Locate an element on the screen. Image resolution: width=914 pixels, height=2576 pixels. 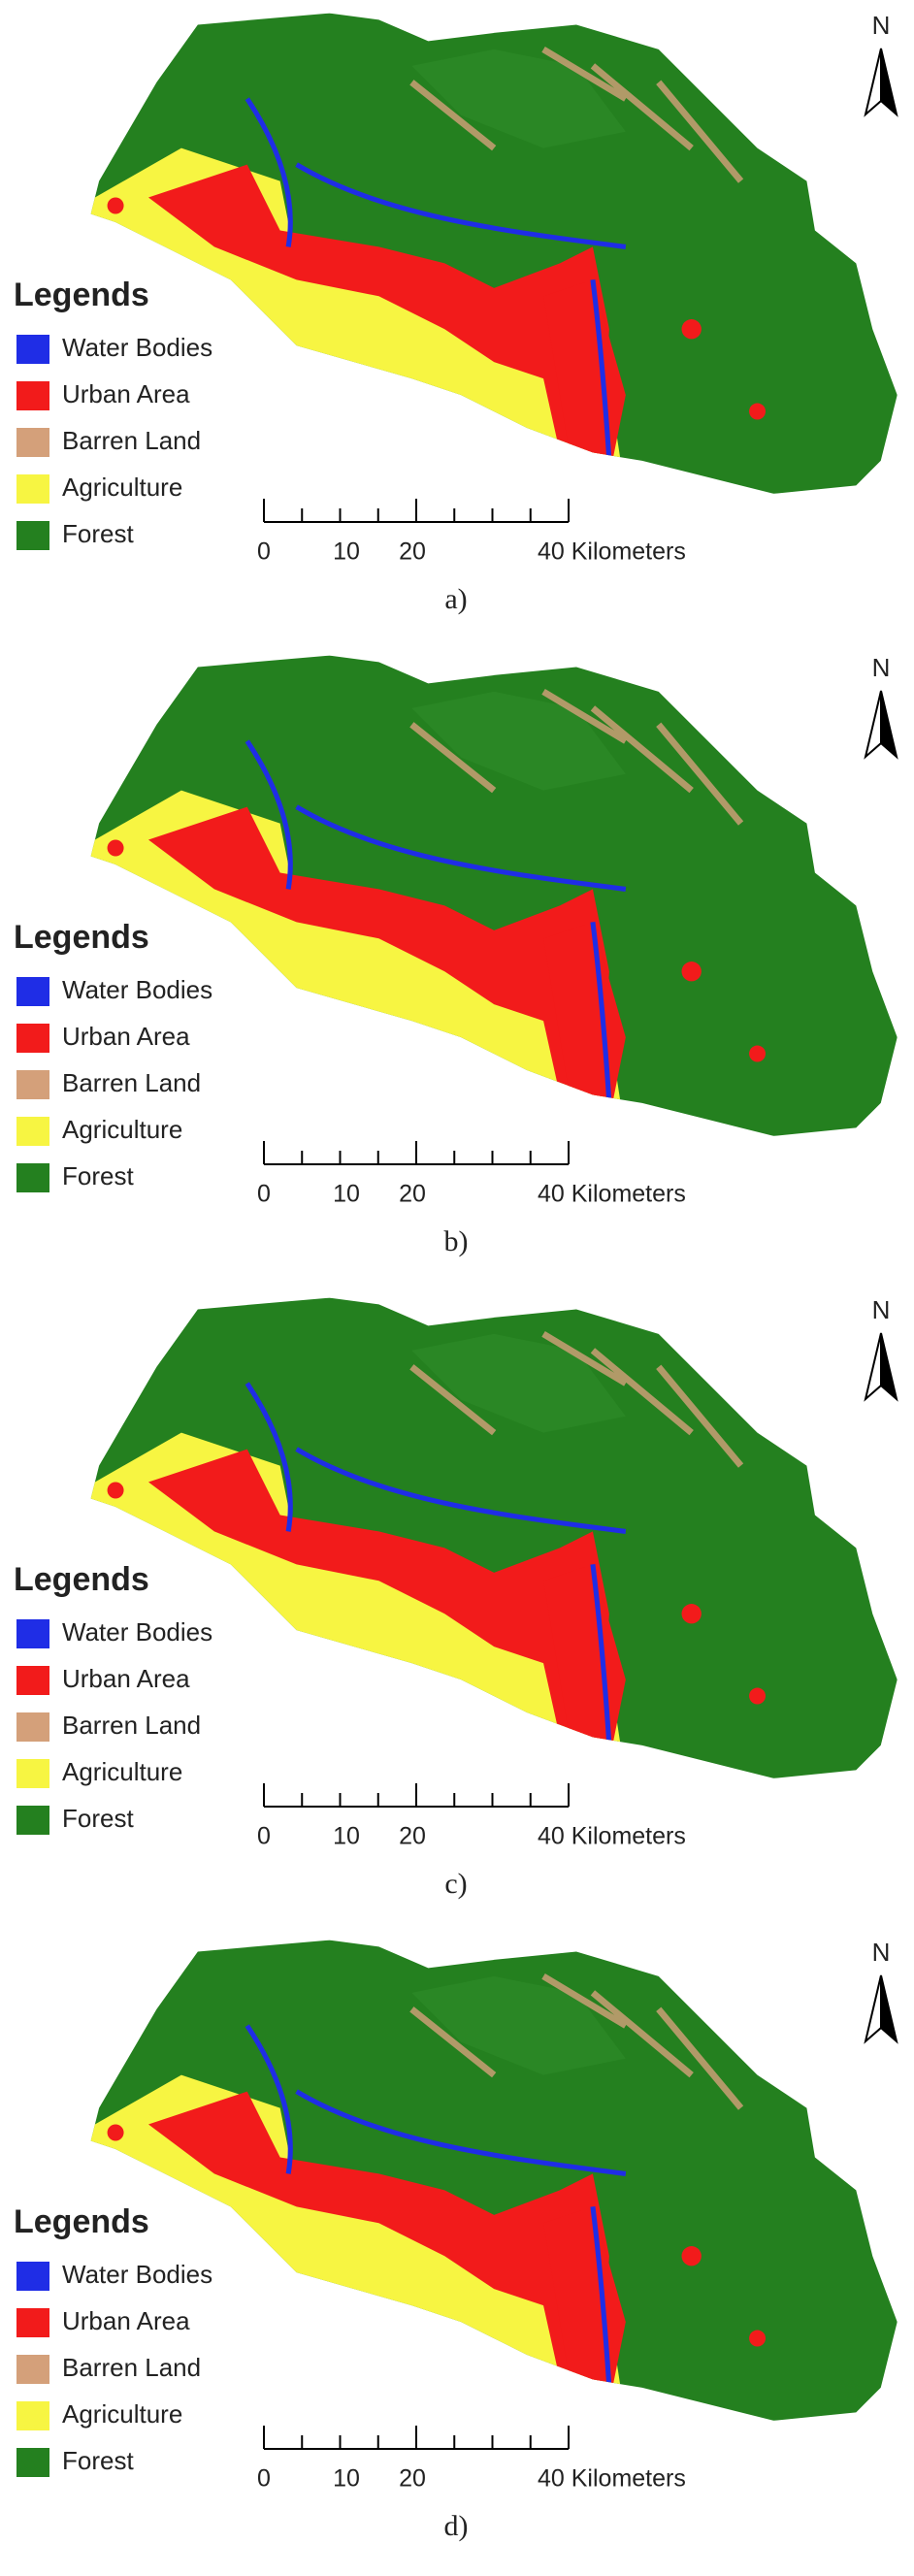
panel-caption: b) is located at coordinates (456, 1241).